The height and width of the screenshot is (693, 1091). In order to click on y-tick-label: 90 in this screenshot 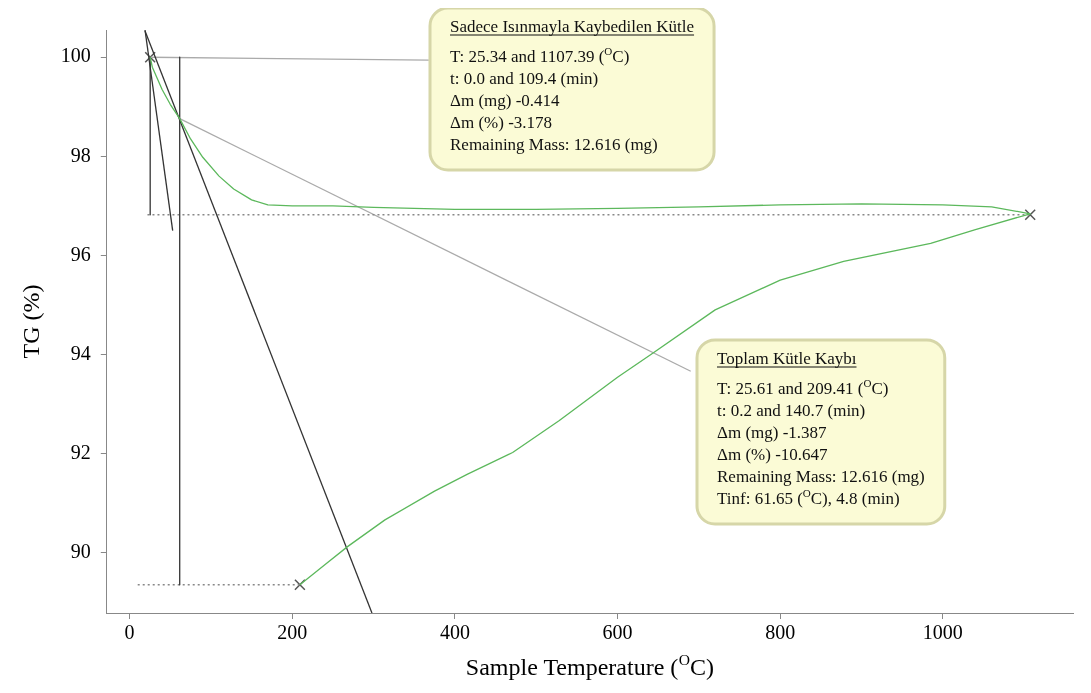, I will do `click(80, 550)`.